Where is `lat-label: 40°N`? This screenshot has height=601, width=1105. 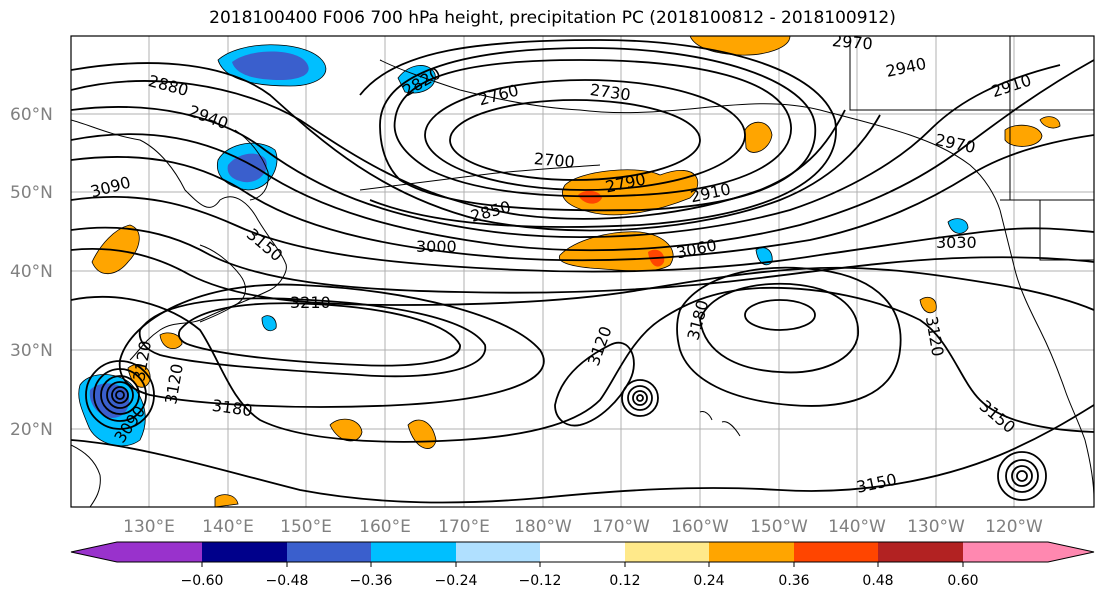 lat-label: 40°N is located at coordinates (31, 272).